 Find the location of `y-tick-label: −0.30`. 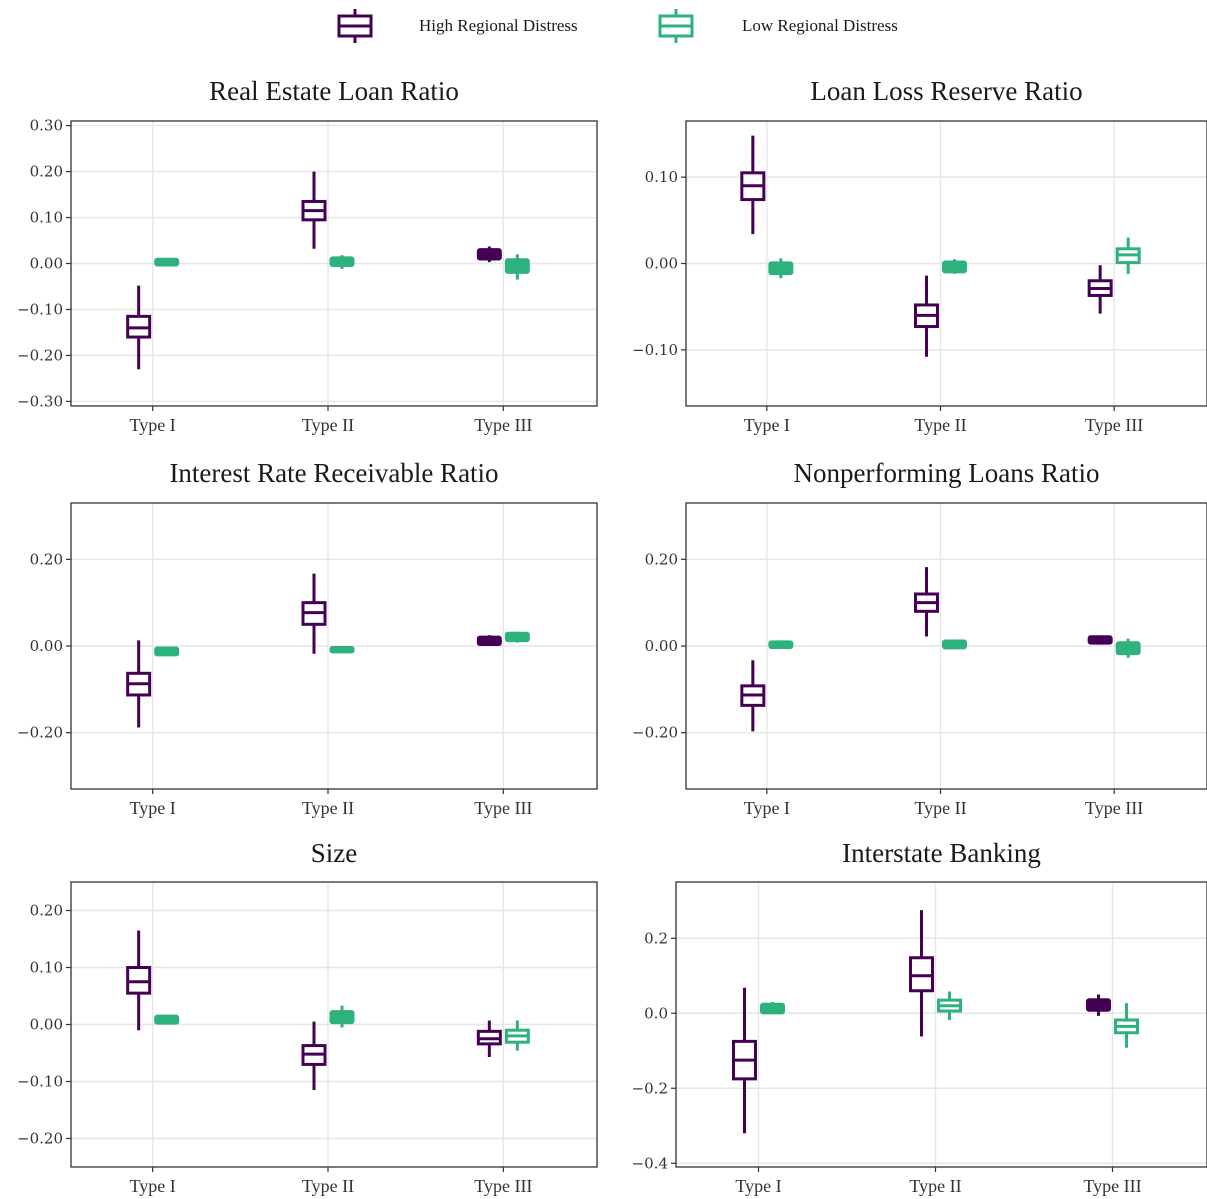

y-tick-label: −0.30 is located at coordinates (40, 401).